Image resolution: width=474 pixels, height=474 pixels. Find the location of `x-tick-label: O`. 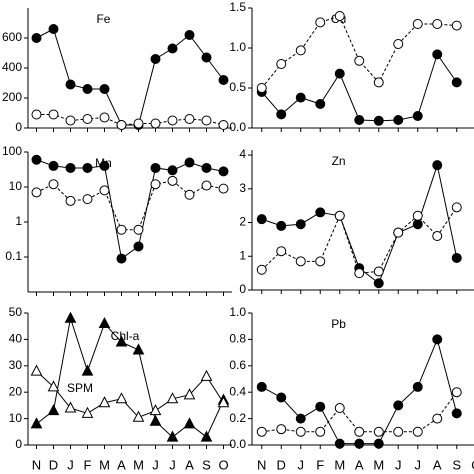

x-tick-label: O is located at coordinates (472, 464).